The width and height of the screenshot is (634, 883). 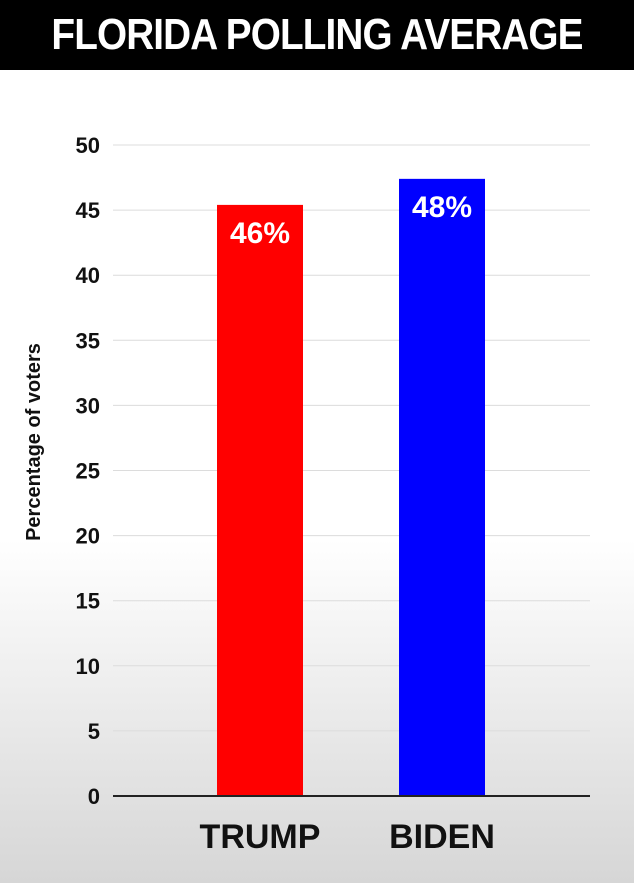 What do you see at coordinates (88, 210) in the screenshot?
I see `y-tick-label: 45` at bounding box center [88, 210].